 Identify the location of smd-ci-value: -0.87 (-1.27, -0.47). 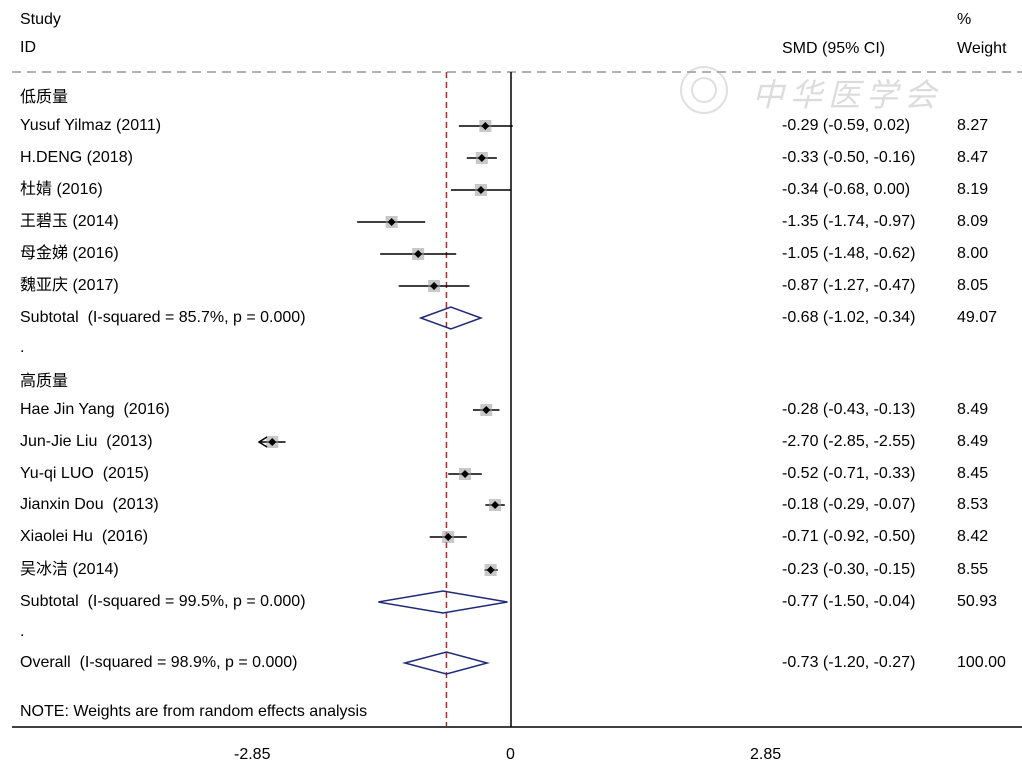
(849, 285).